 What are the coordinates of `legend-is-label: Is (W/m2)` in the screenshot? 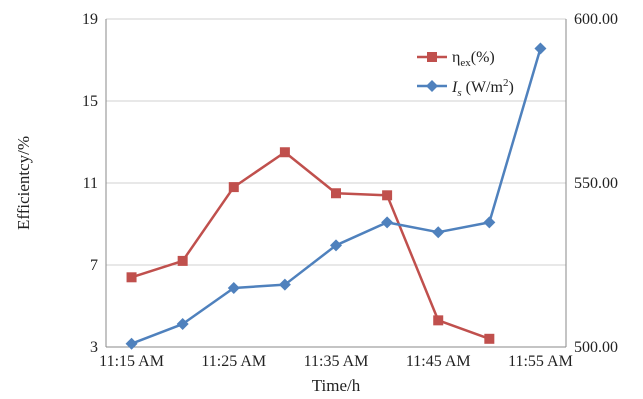 It's located at (482, 88).